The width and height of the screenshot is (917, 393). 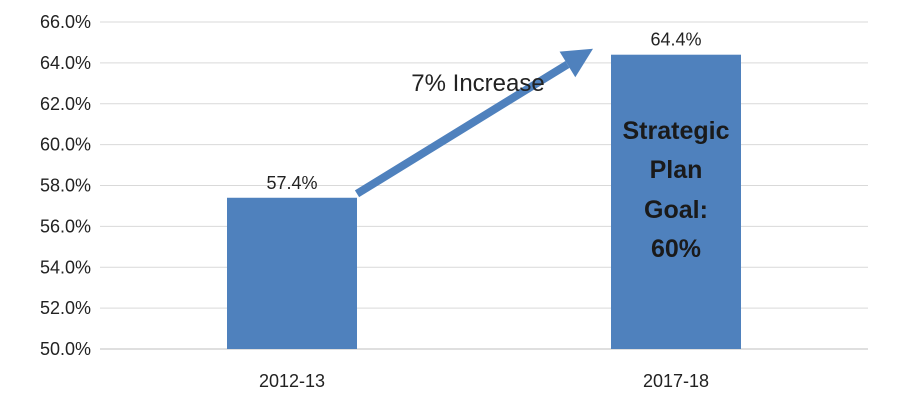 I want to click on goal-text-line: Strategic, so click(x=676, y=131).